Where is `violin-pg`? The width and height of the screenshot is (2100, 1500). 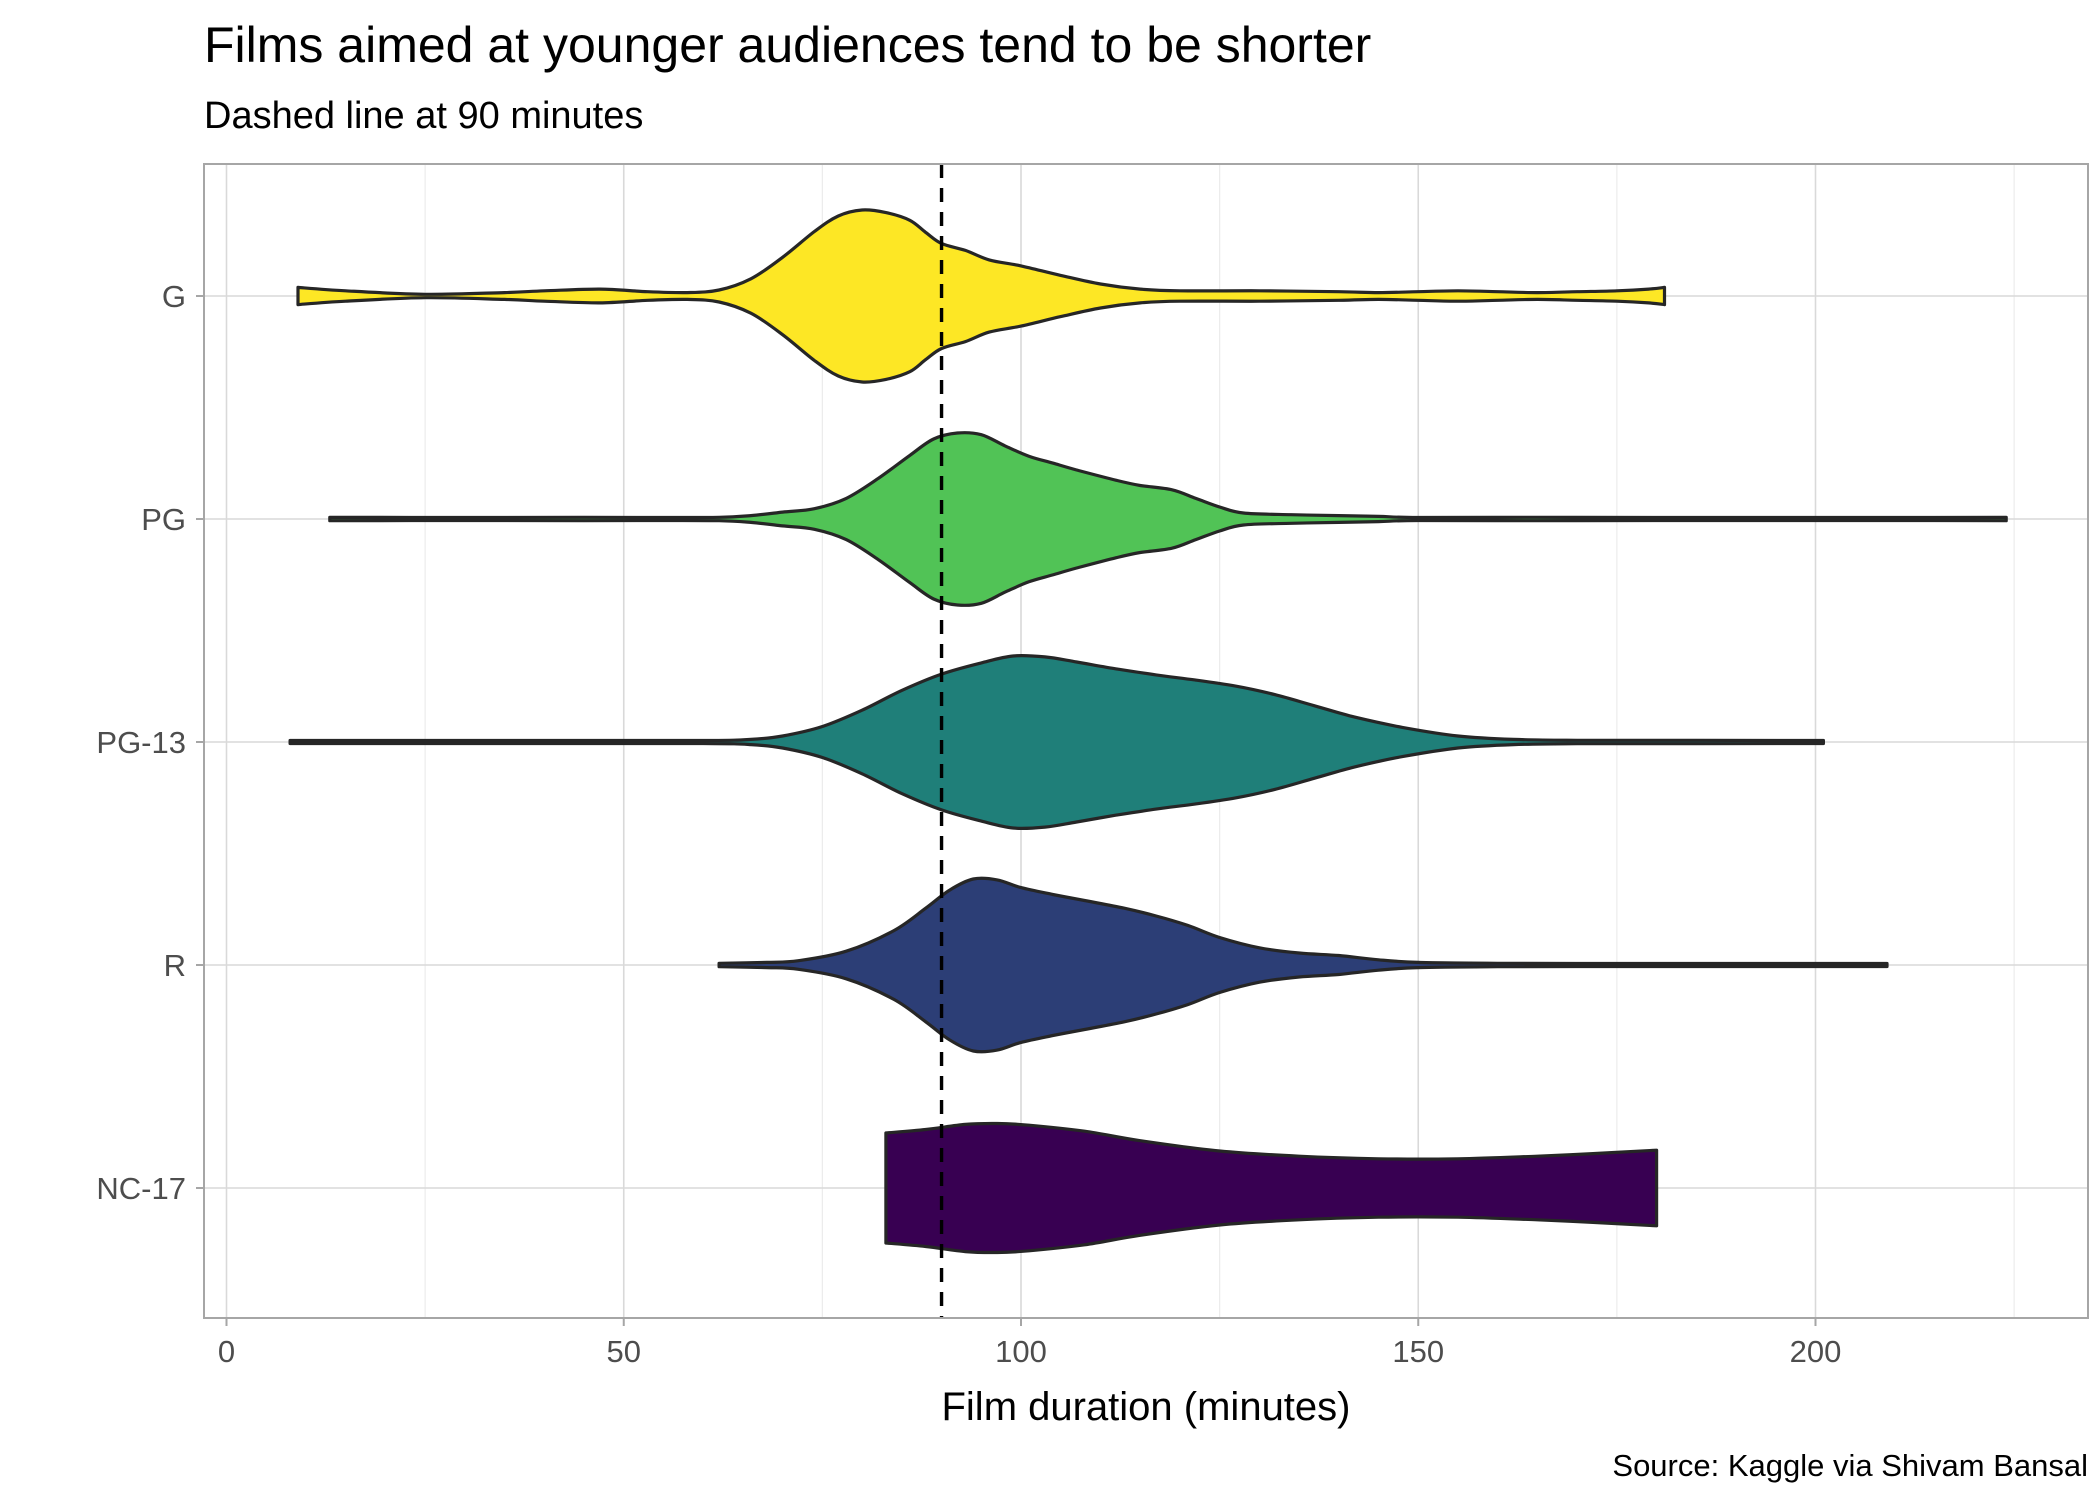
violin-pg is located at coordinates (1168, 519).